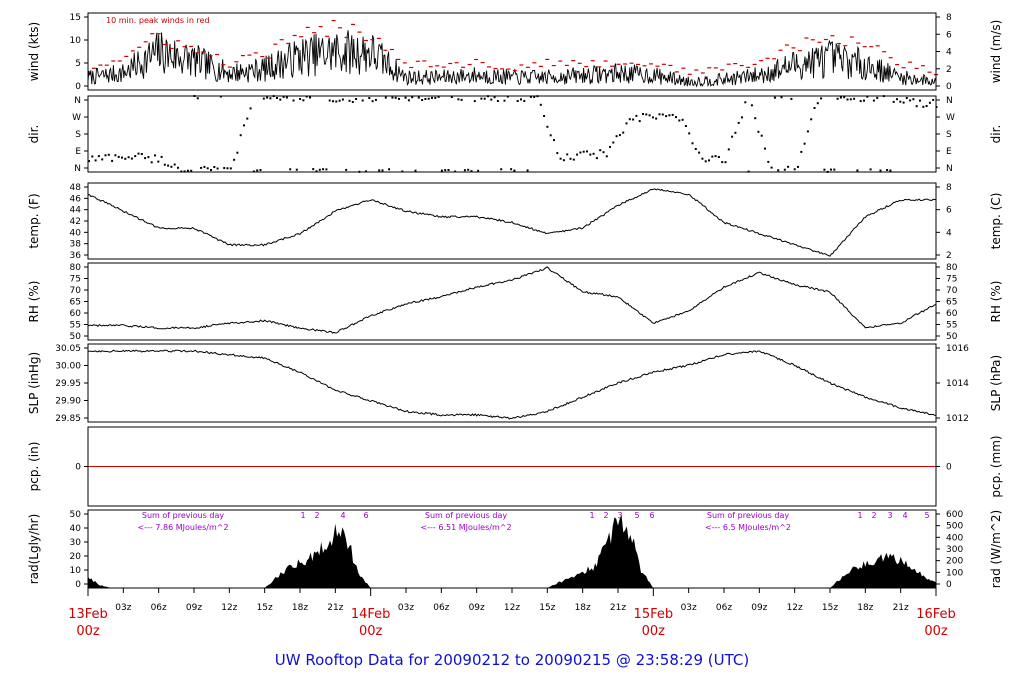 This screenshot has width=1024, height=700. I want to click on hour-marker: 3, so click(889, 515).